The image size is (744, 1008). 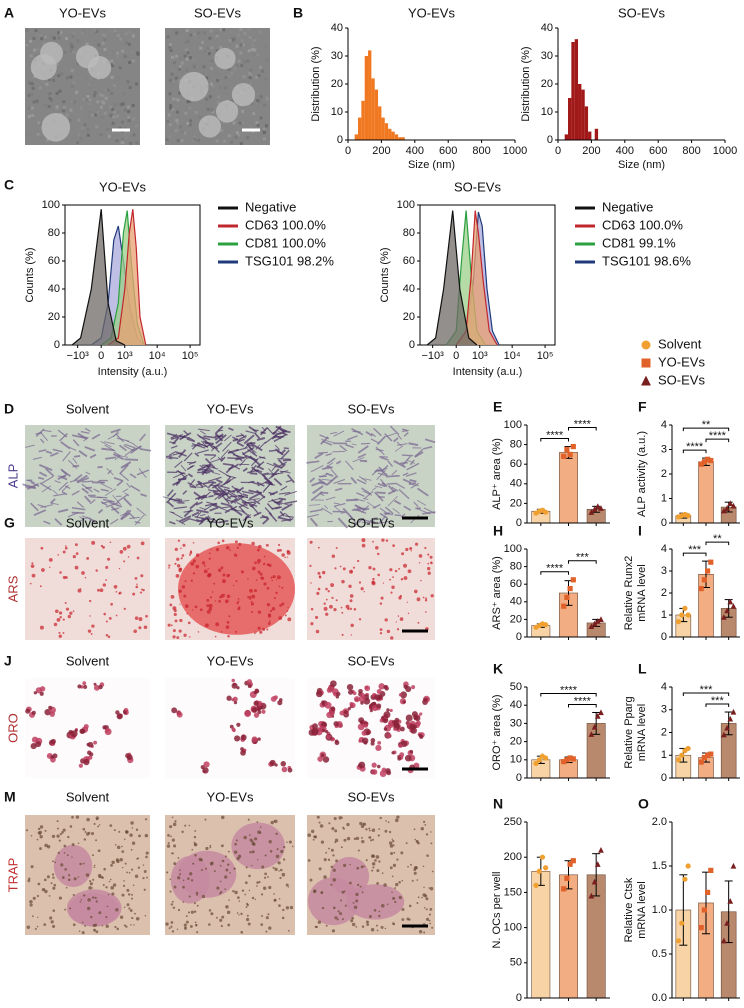 I want to click on micrograph, so click(x=87, y=728).